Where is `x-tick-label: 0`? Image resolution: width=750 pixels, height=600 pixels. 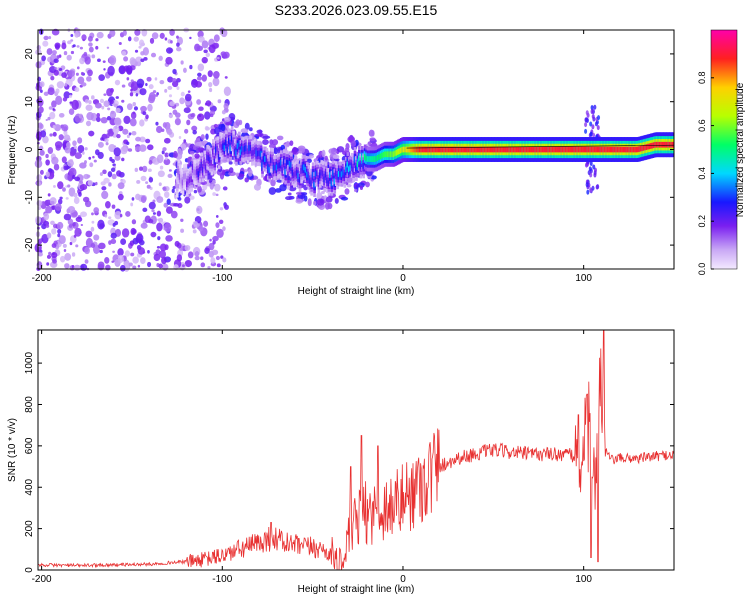 x-tick-label: 0 is located at coordinates (403, 278).